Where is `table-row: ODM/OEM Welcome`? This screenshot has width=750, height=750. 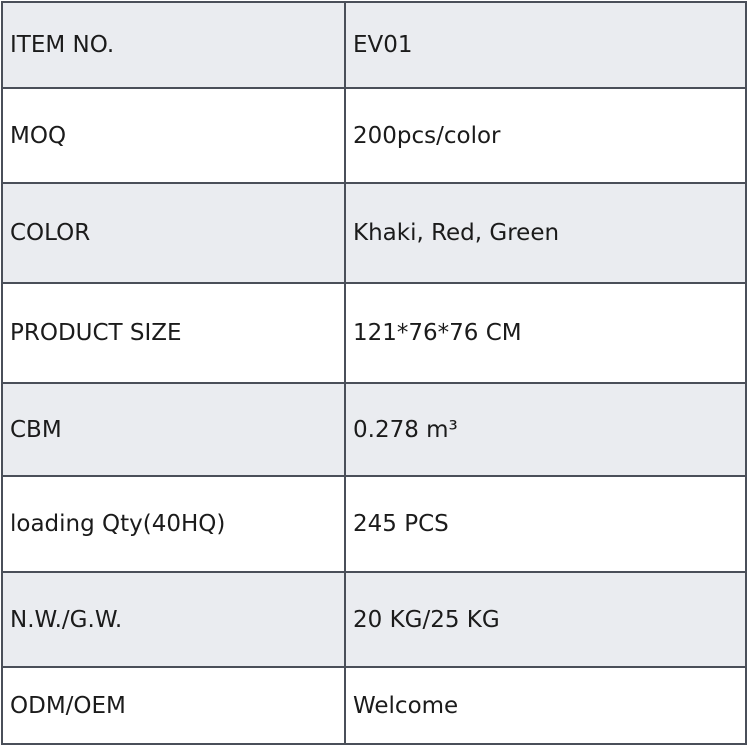
table-row: ODM/OEM Welcome is located at coordinates (374, 705).